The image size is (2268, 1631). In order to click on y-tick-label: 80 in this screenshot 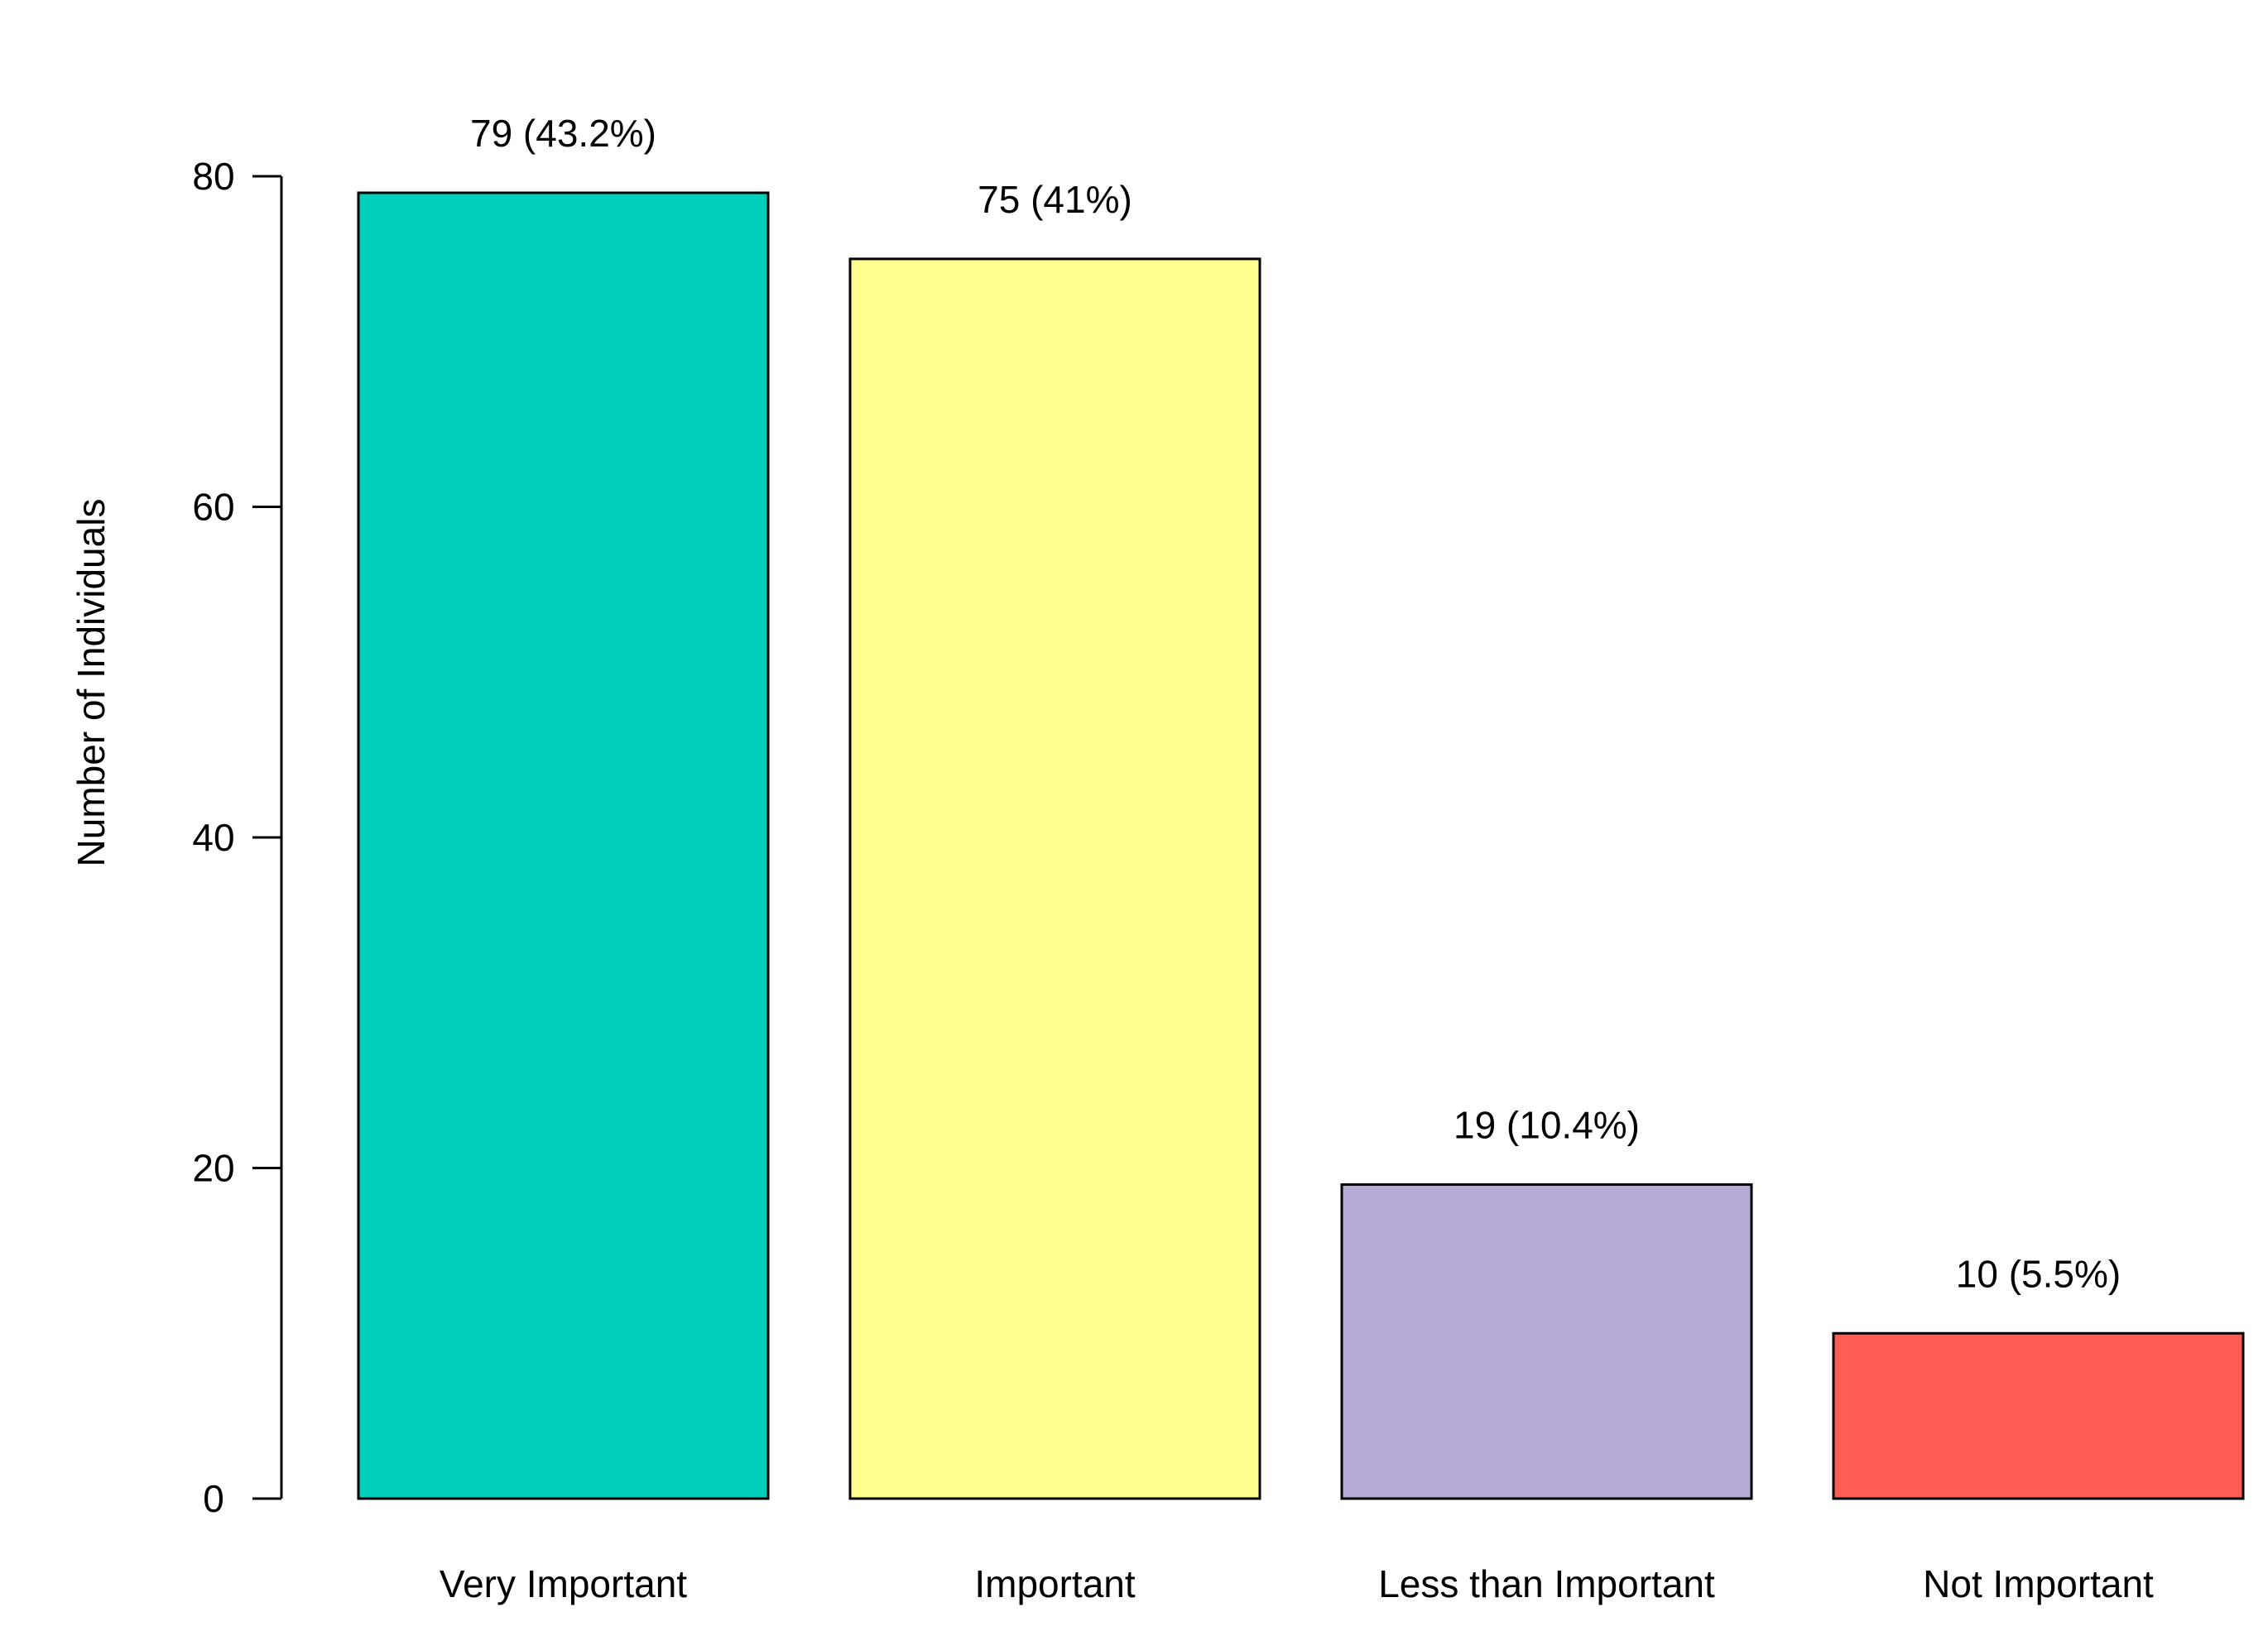, I will do `click(213, 177)`.